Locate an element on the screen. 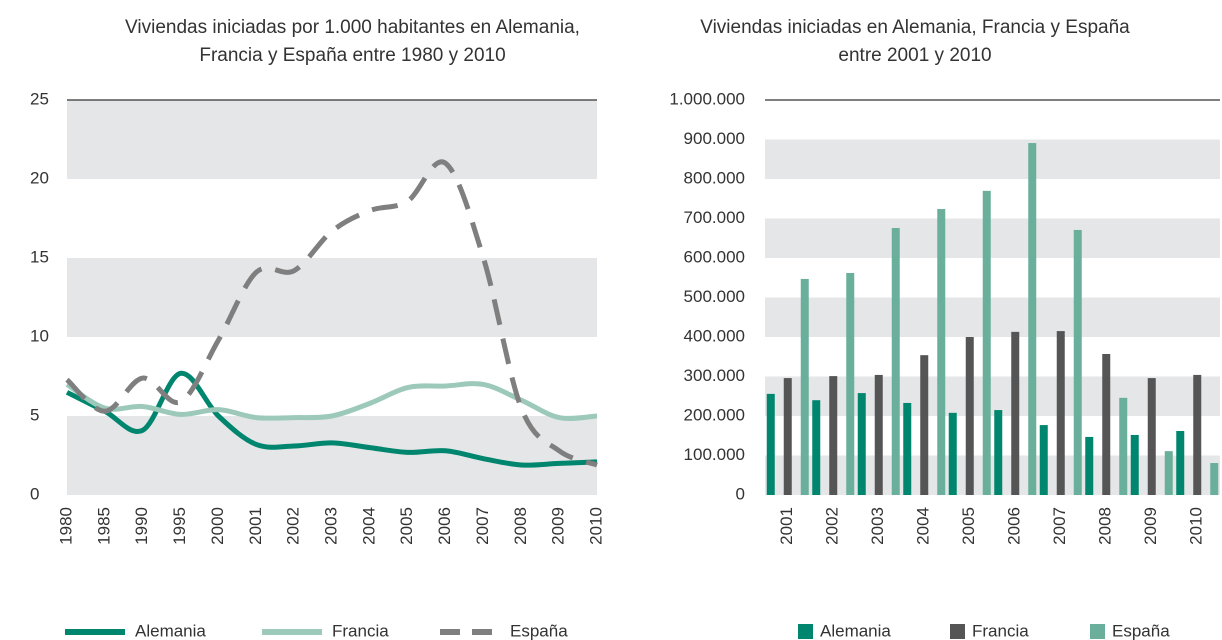 The height and width of the screenshot is (640, 1222). x-tick-label: 1995 is located at coordinates (179, 526).